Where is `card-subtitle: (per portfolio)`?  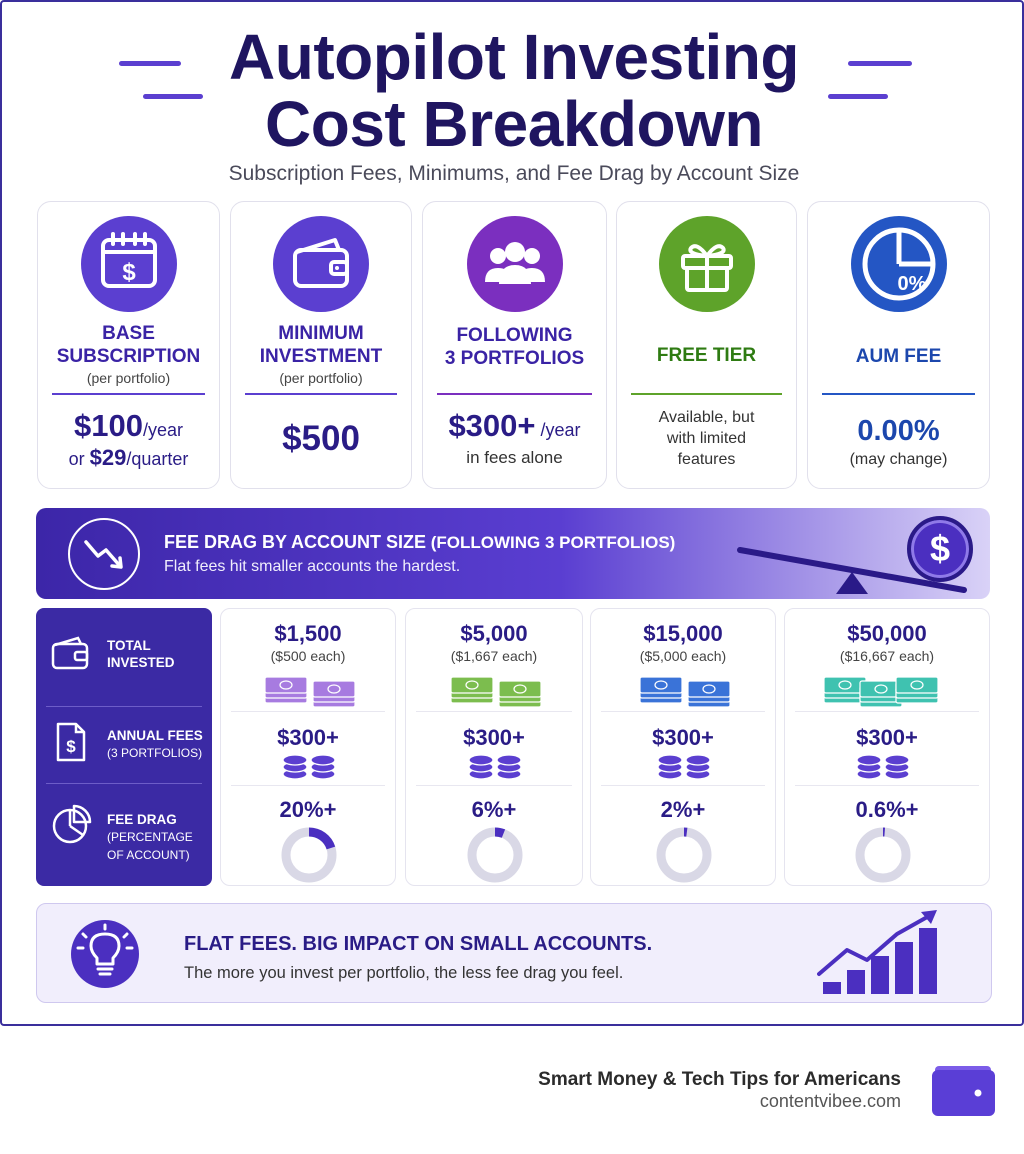
card-subtitle: (per portfolio) is located at coordinates (321, 378).